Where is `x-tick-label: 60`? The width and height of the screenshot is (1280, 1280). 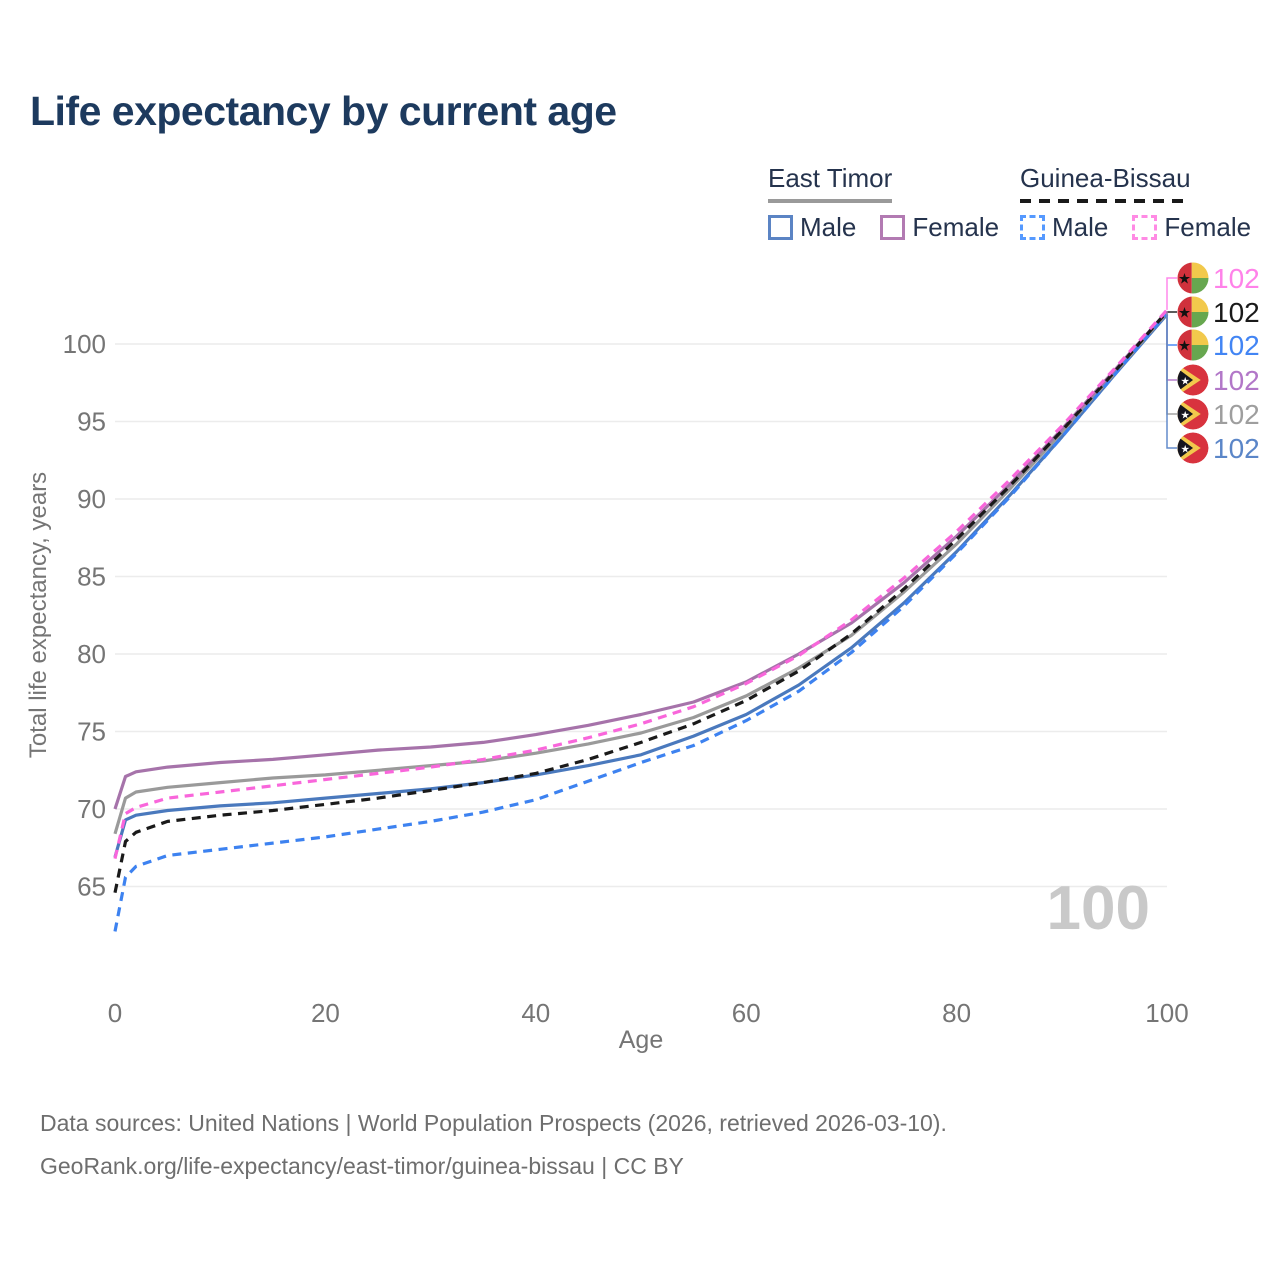 x-tick-label: 60 is located at coordinates (746, 1013).